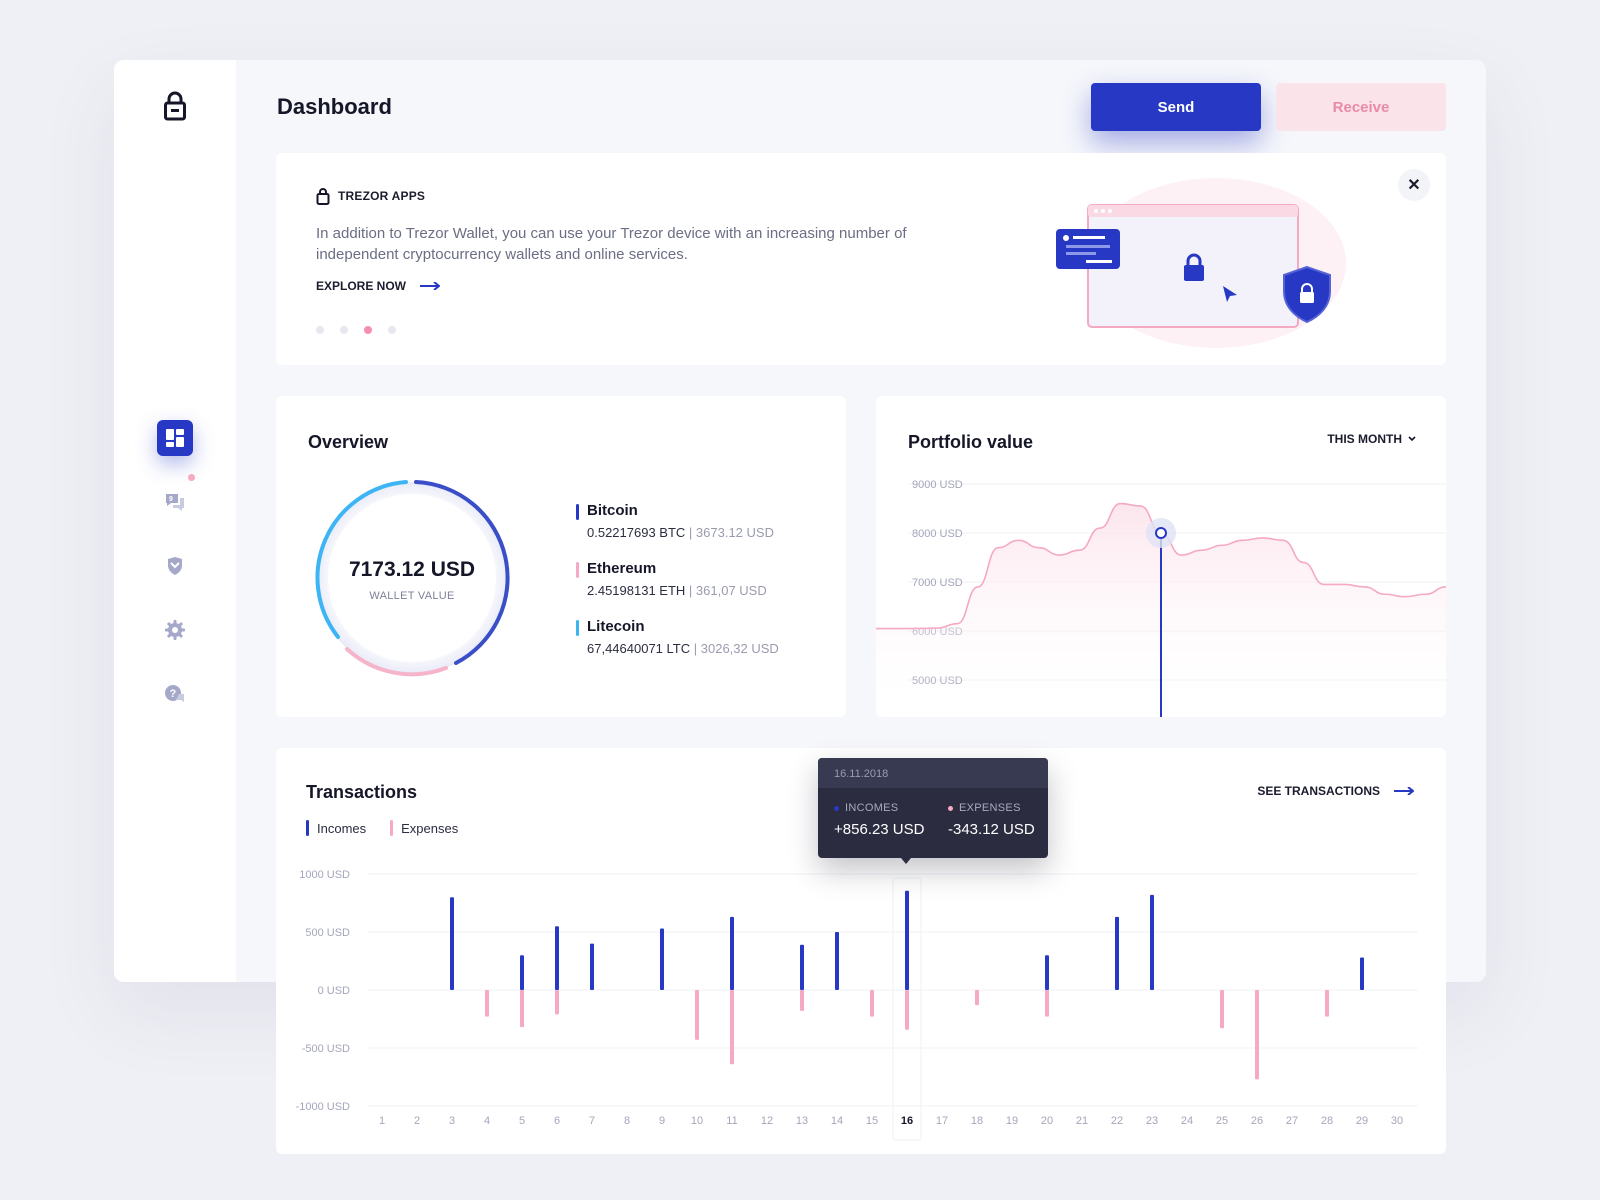 This screenshot has width=1600, height=1200. I want to click on sidebar-item-messages: 9, so click(176, 497).